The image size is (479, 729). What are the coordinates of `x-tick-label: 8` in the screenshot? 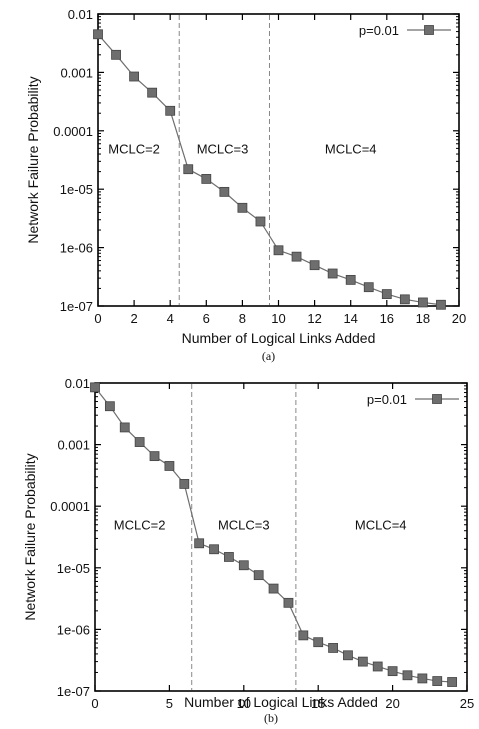 It's located at (242, 318).